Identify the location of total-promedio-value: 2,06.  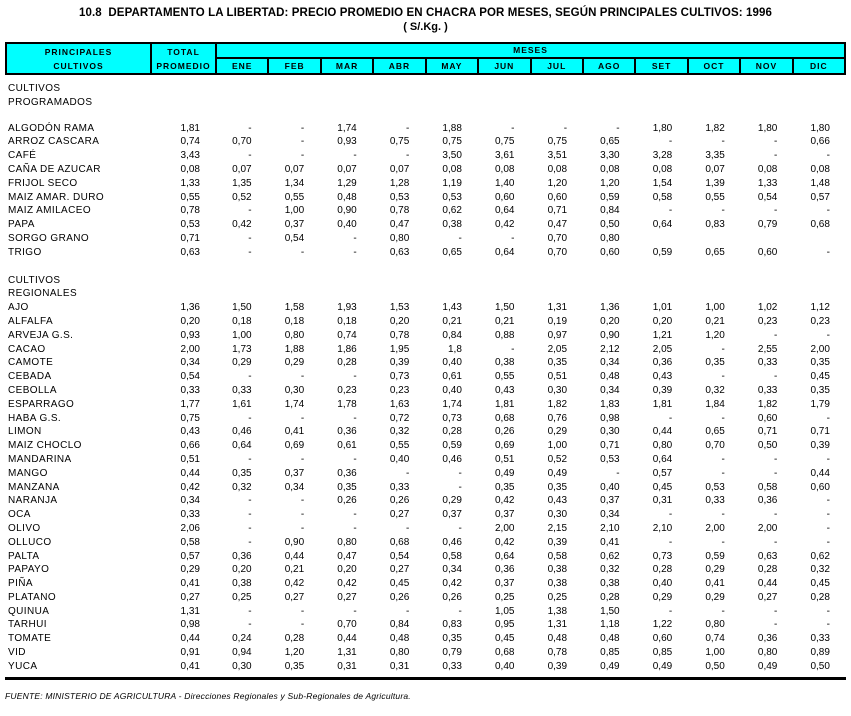
(190, 528).